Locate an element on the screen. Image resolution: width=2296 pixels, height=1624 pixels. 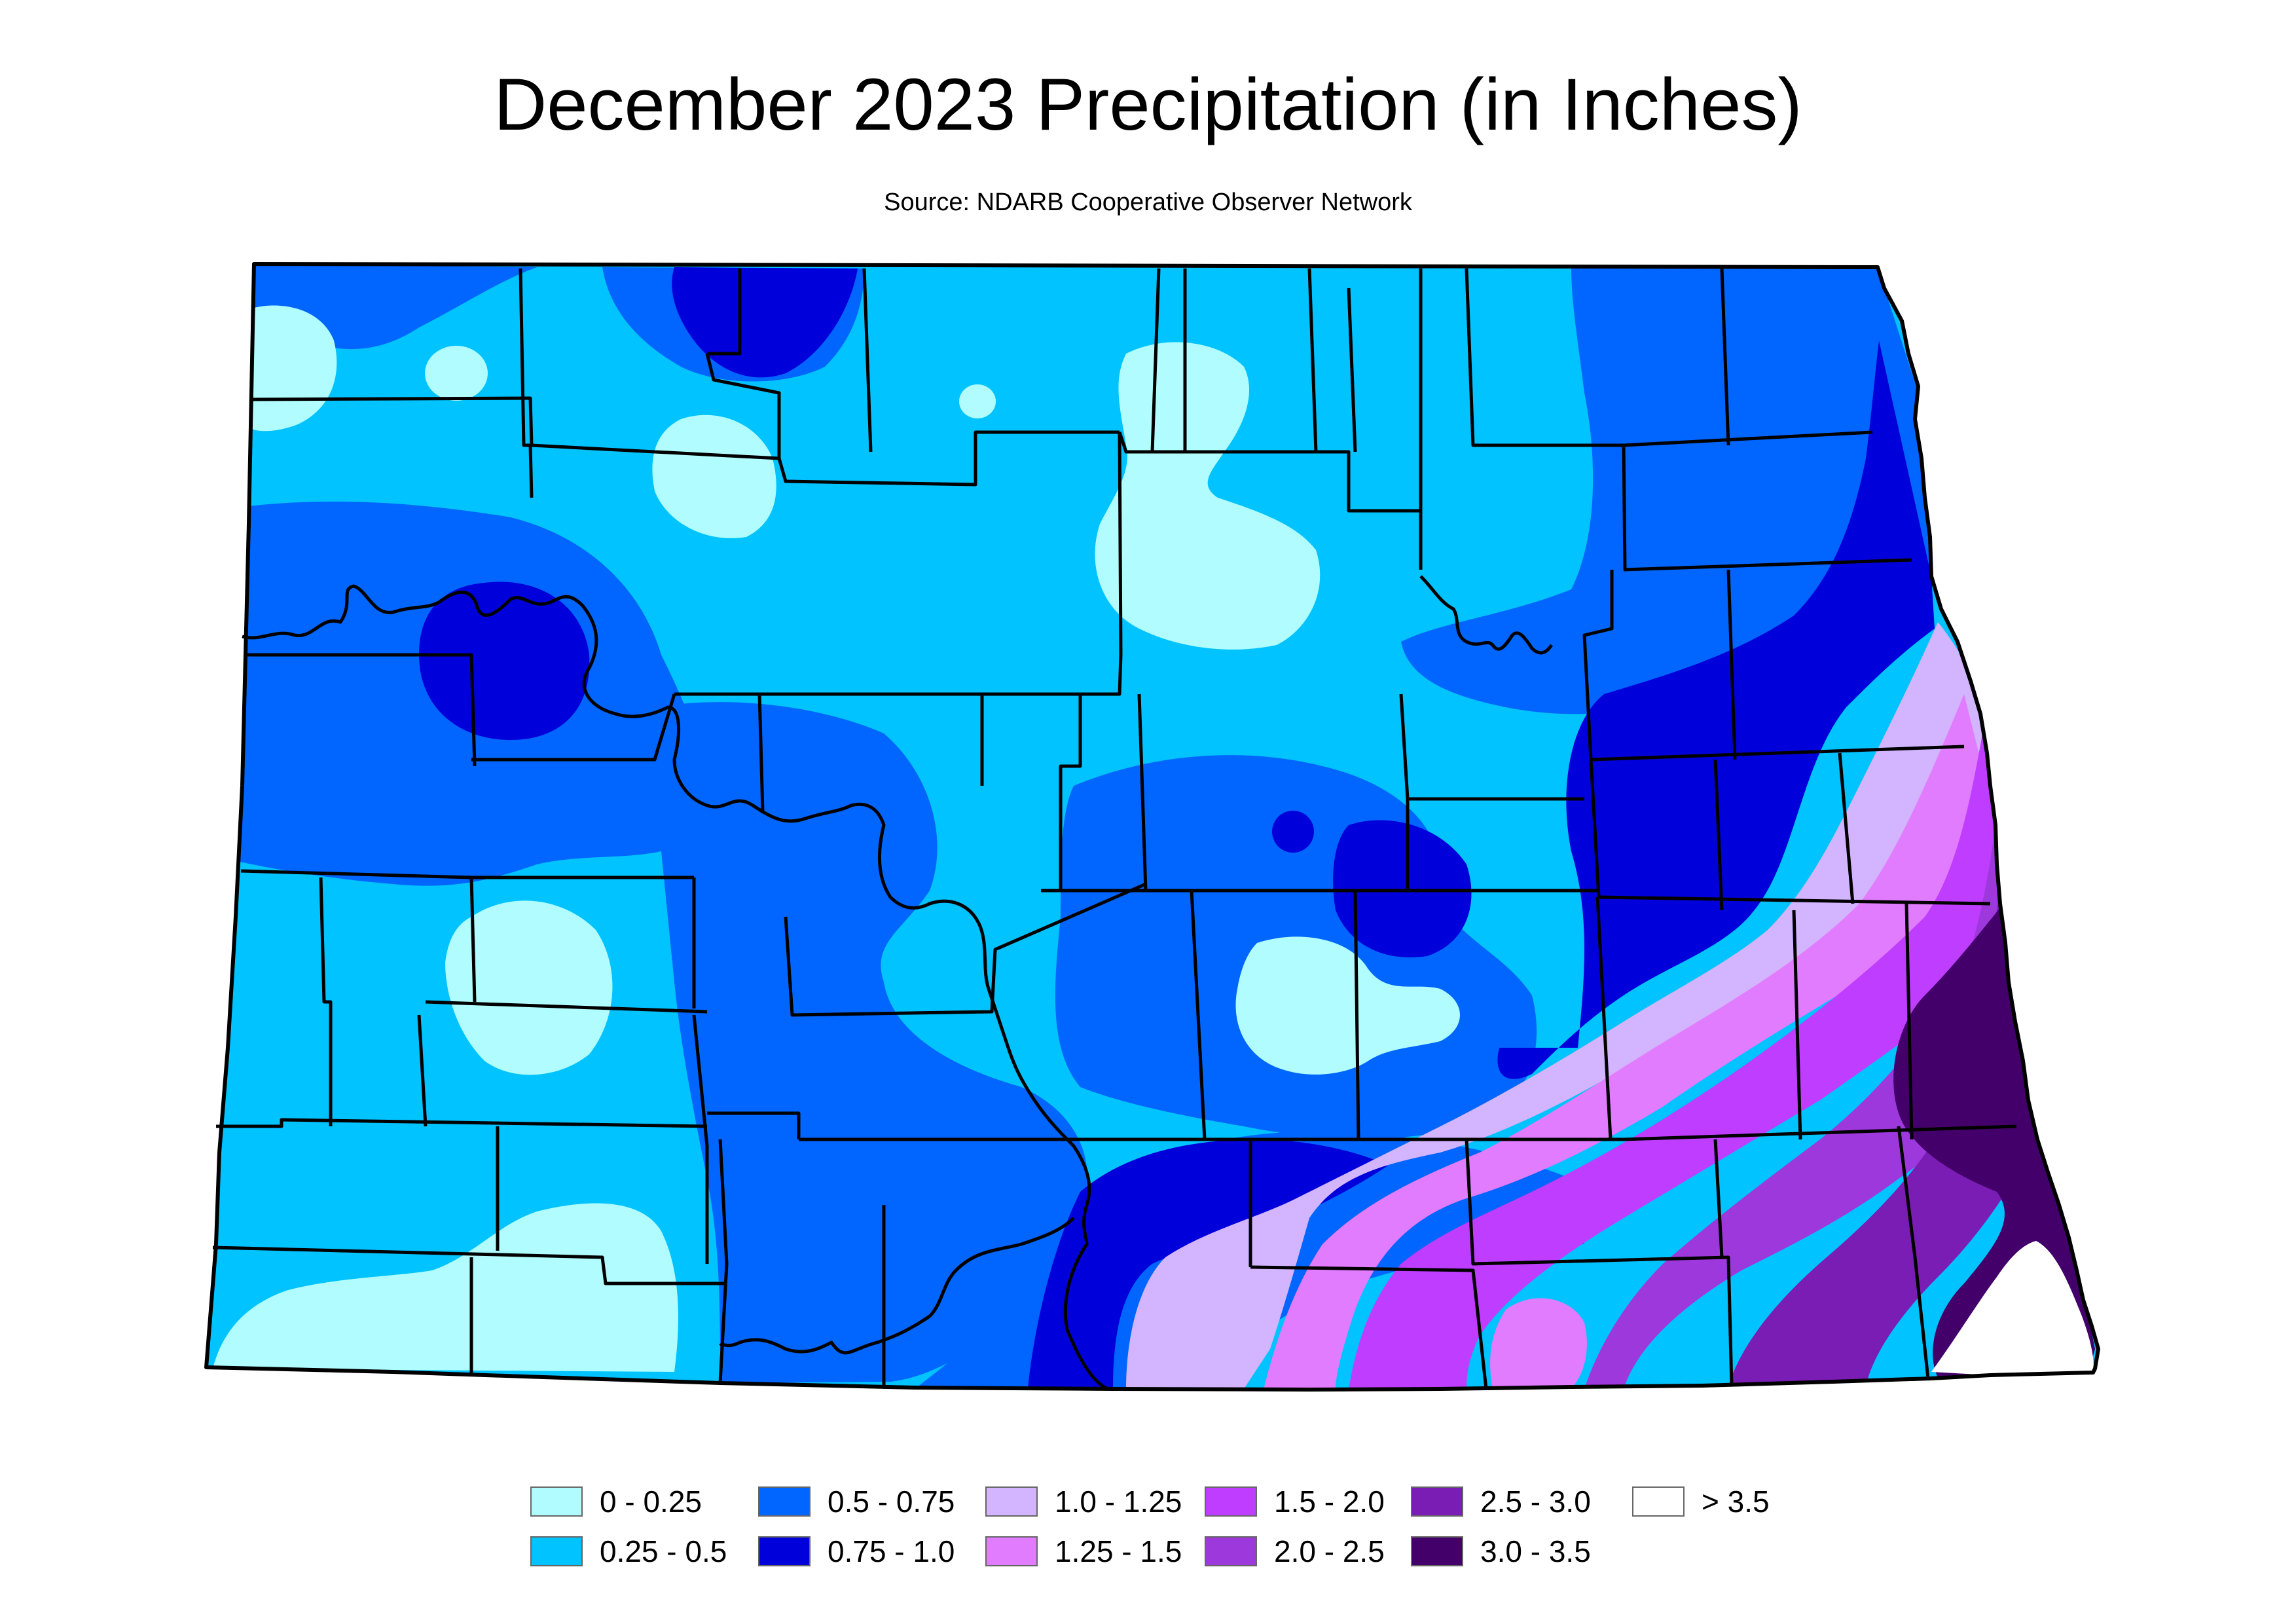
legend-item: 0.75 - 1.0 is located at coordinates (856, 1551).